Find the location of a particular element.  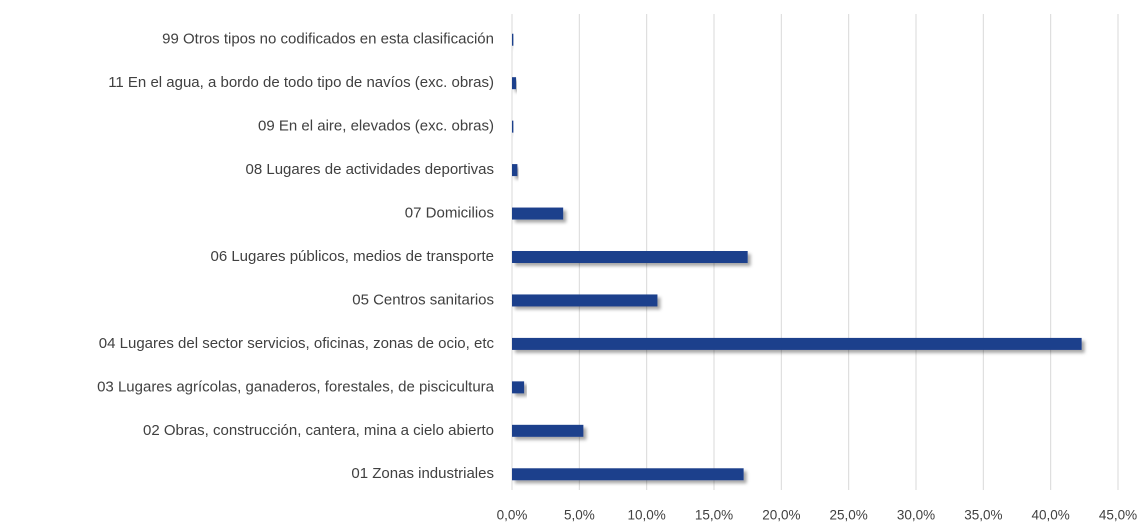

x-tick-label: 15,0% is located at coordinates (714, 515).